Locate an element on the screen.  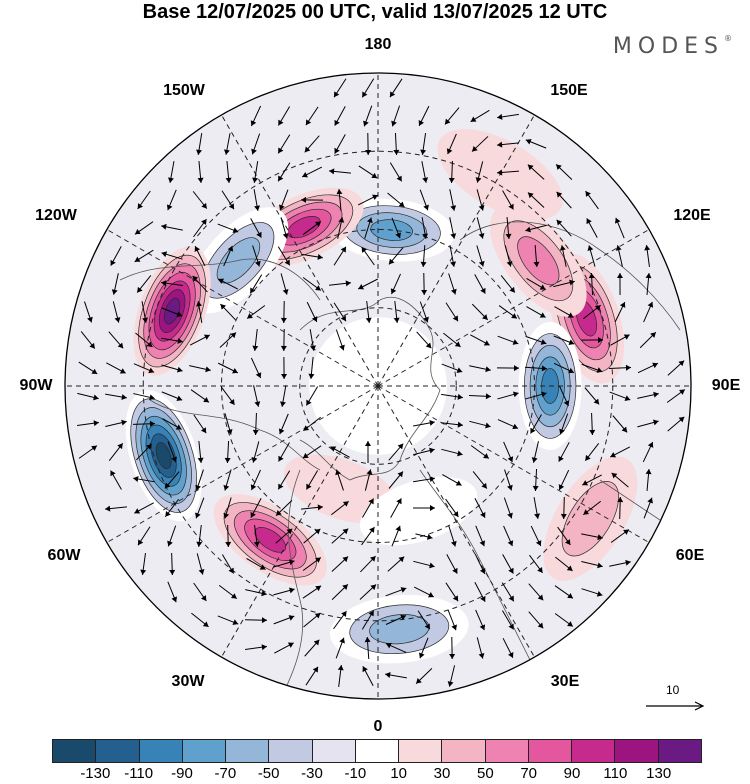
colorbar-tick-label: -90 is located at coordinates (182, 774).